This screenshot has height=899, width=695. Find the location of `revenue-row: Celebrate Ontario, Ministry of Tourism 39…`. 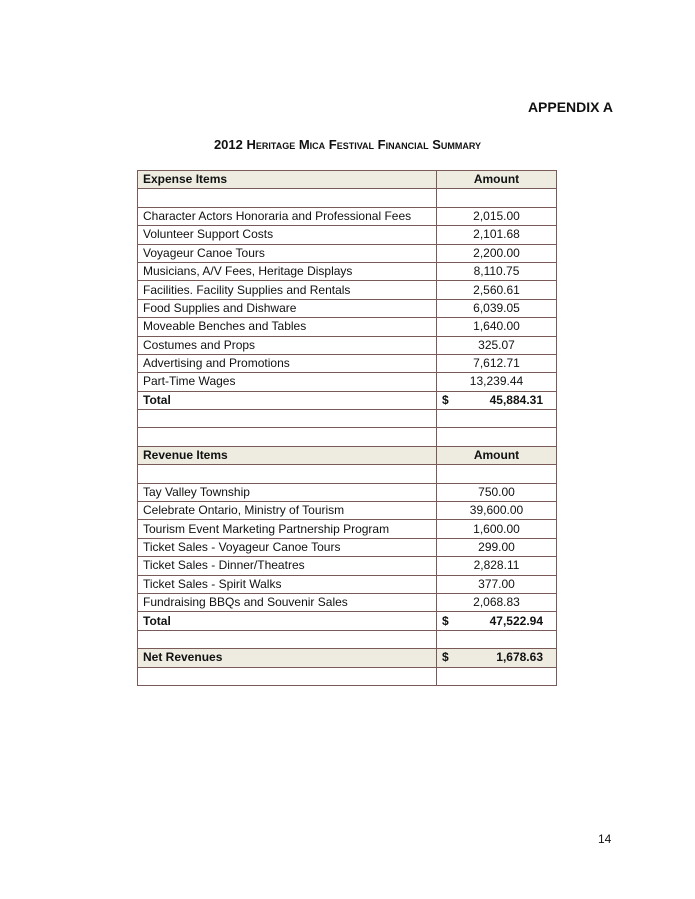

revenue-row: Celebrate Ontario, Ministry of Tourism 39… is located at coordinates (347, 511).